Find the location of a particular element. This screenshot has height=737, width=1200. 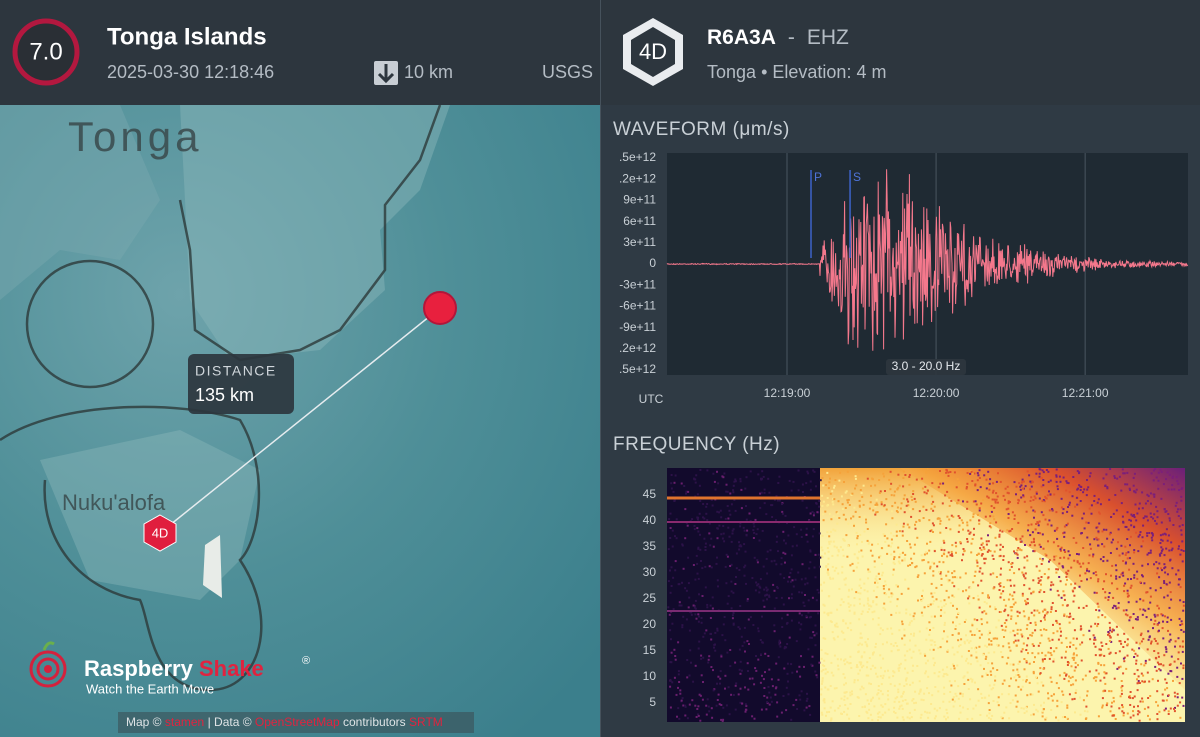

y-tick-label: 6e+11 is located at coordinates (639, 221).